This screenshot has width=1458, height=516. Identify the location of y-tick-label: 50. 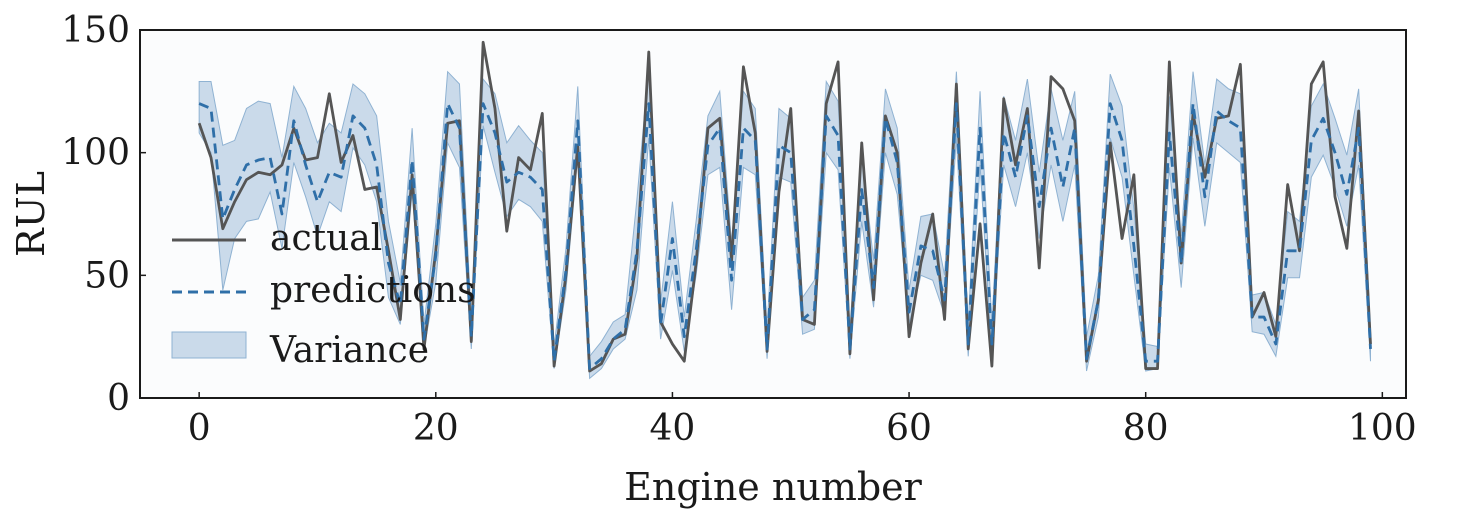
(107, 275).